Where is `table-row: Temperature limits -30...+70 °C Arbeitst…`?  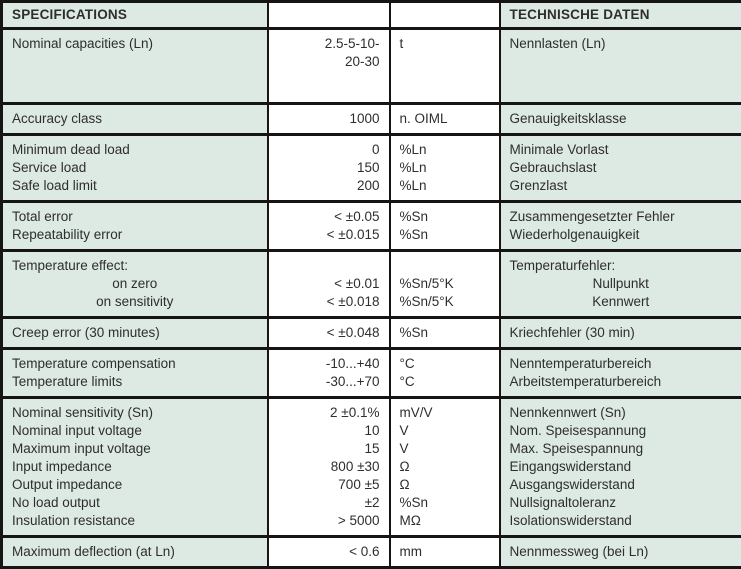 table-row: Temperature limits -30...+70 °C Arbeitst… is located at coordinates (371, 385).